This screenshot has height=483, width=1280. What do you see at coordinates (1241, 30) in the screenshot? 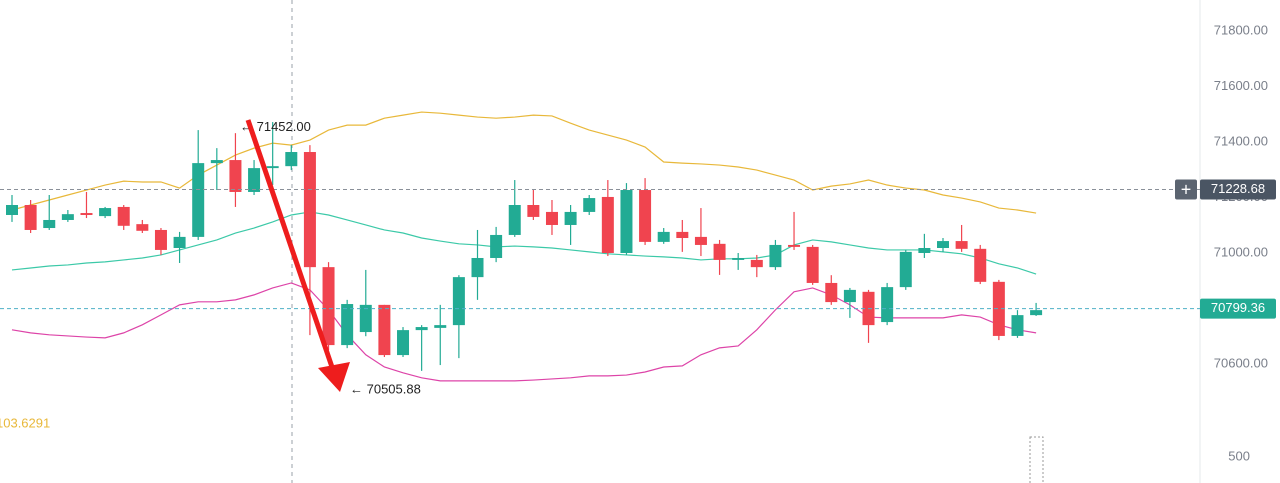
I see `y-tick-label: 71800.00` at bounding box center [1241, 30].